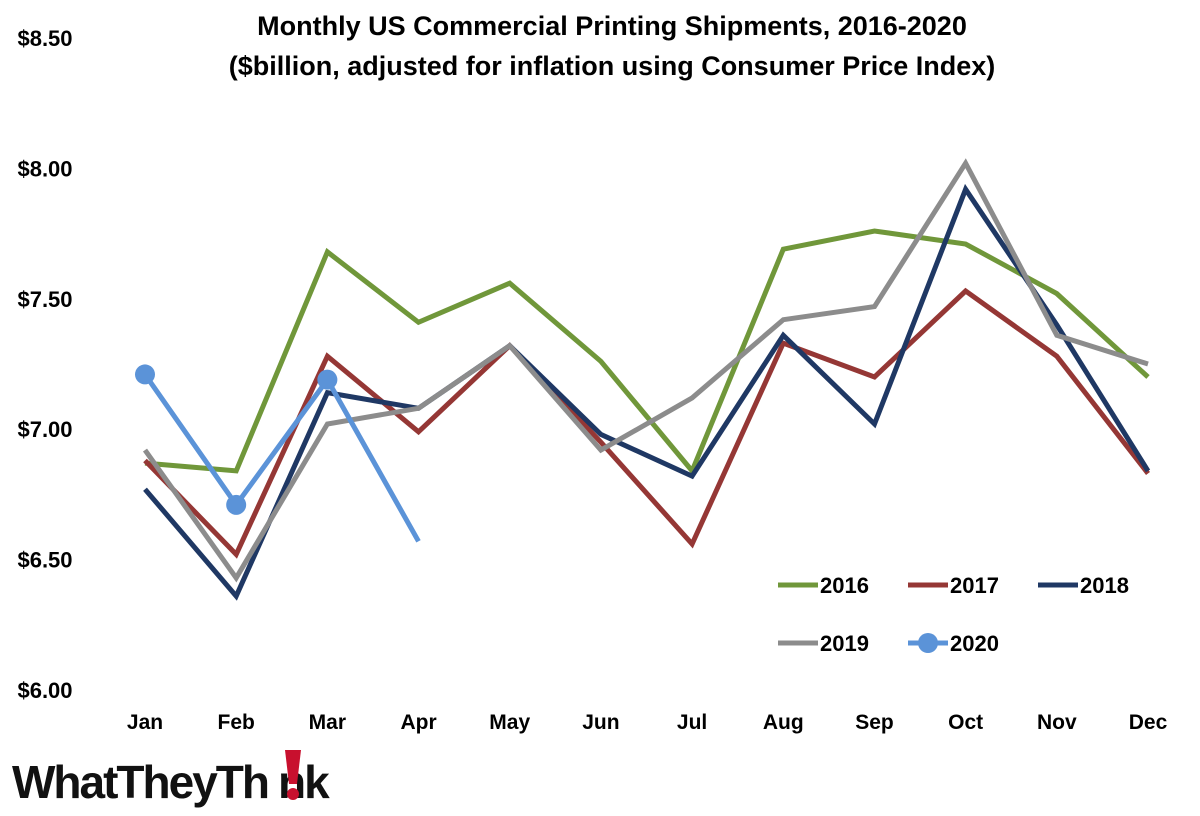 This screenshot has height=816, width=1200. What do you see at coordinates (140, 782) in the screenshot?
I see `logo-text-before: WhatTheyTh` at bounding box center [140, 782].